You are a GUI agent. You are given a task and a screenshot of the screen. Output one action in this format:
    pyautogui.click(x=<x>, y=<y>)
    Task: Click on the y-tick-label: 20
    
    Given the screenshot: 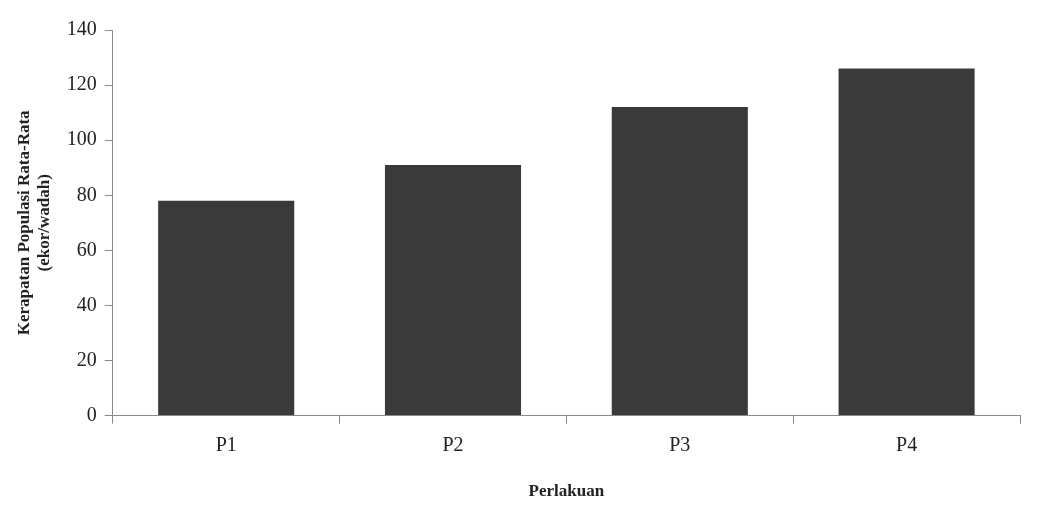 What is the action you would take?
    pyautogui.click(x=86, y=358)
    